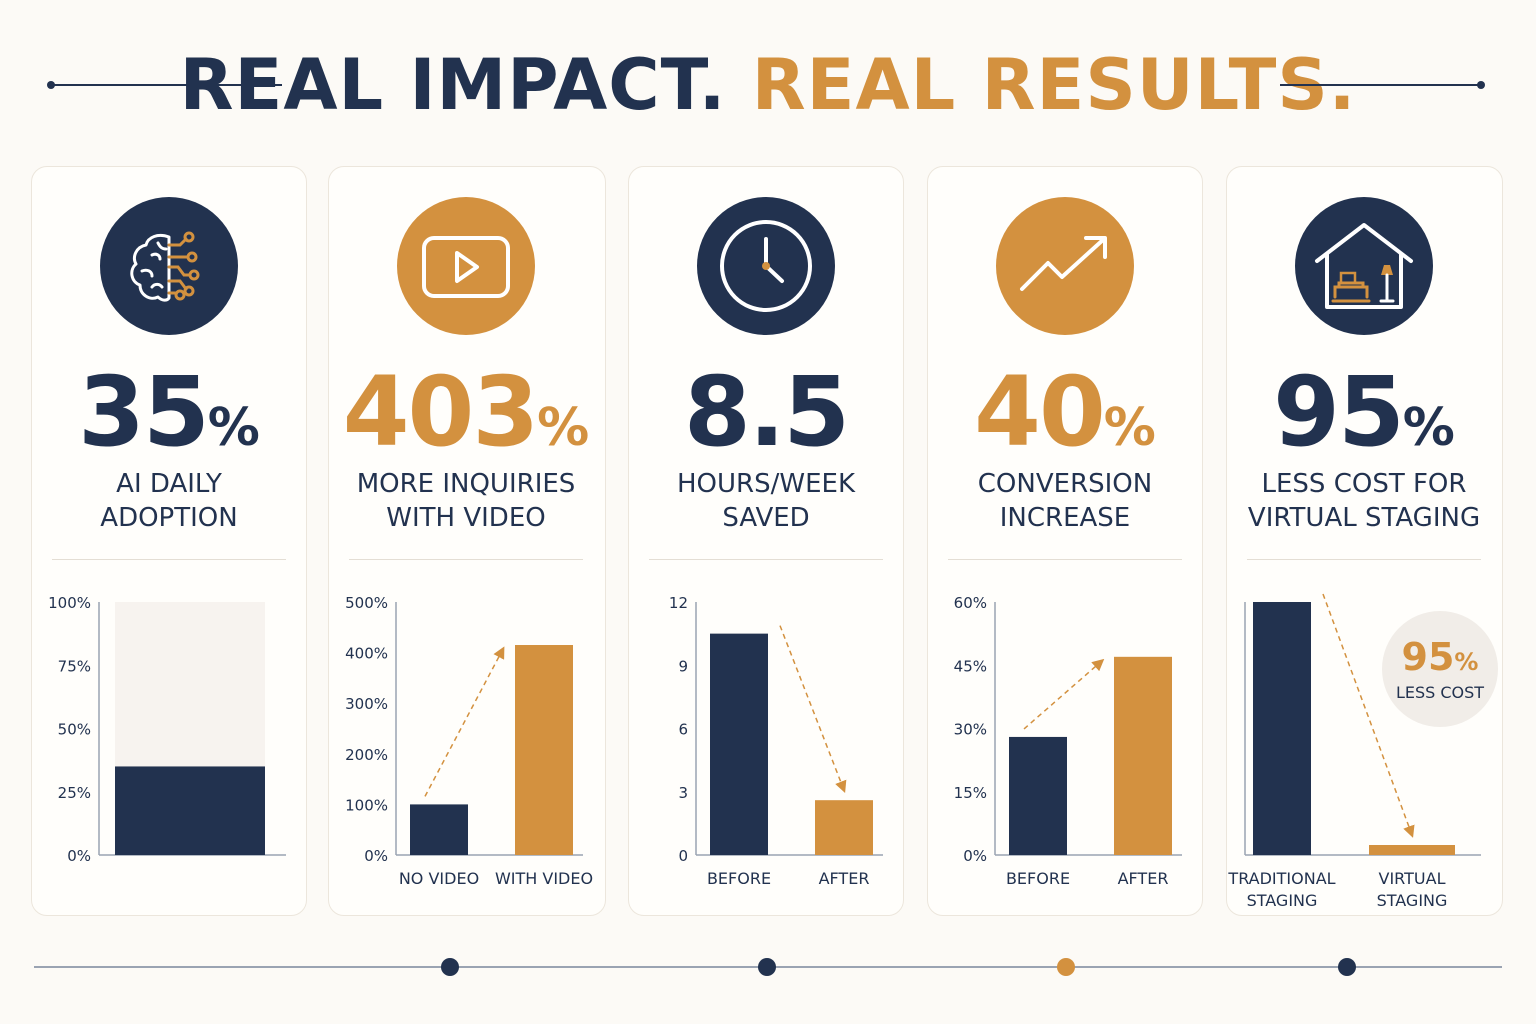  I want to click on bar-chart: 0% 15% 30% 45% 60% BEFORE AFTER, so click(1068, 741).